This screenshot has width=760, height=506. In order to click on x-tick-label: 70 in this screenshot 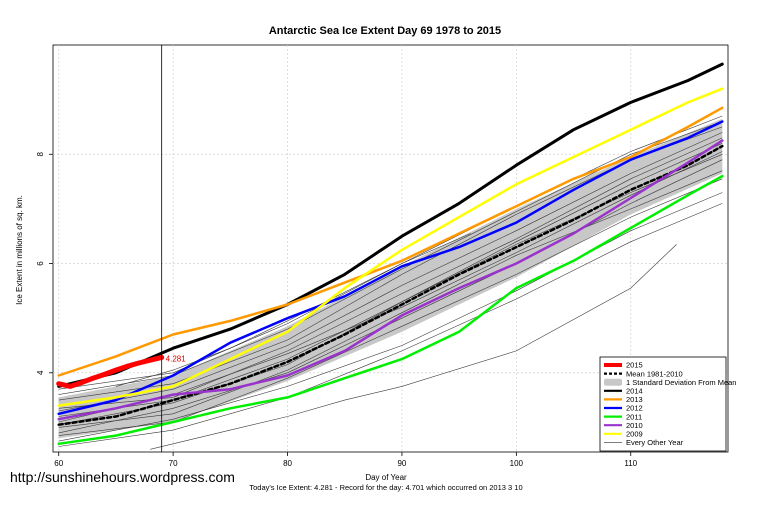, I will do `click(173, 463)`.